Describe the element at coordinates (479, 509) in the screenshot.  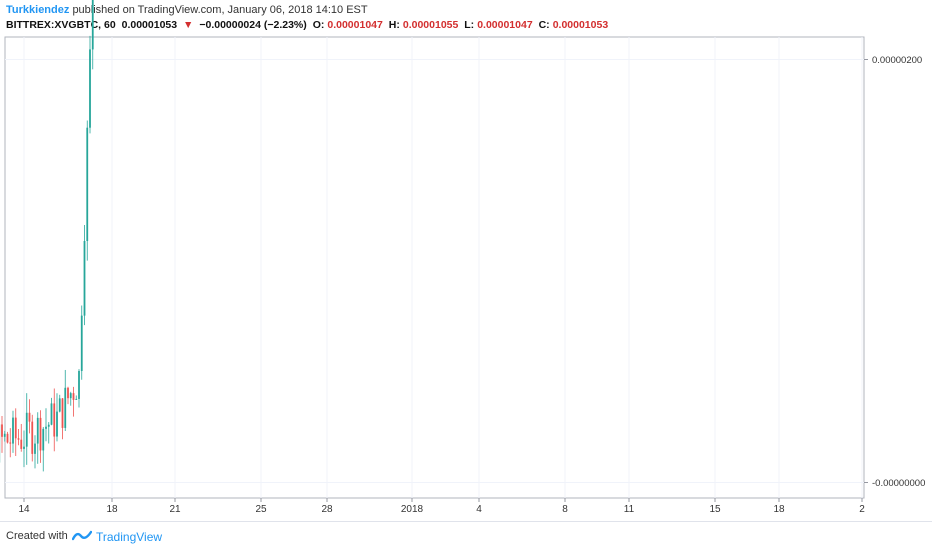
I see `x-tick-label: 4` at that location.